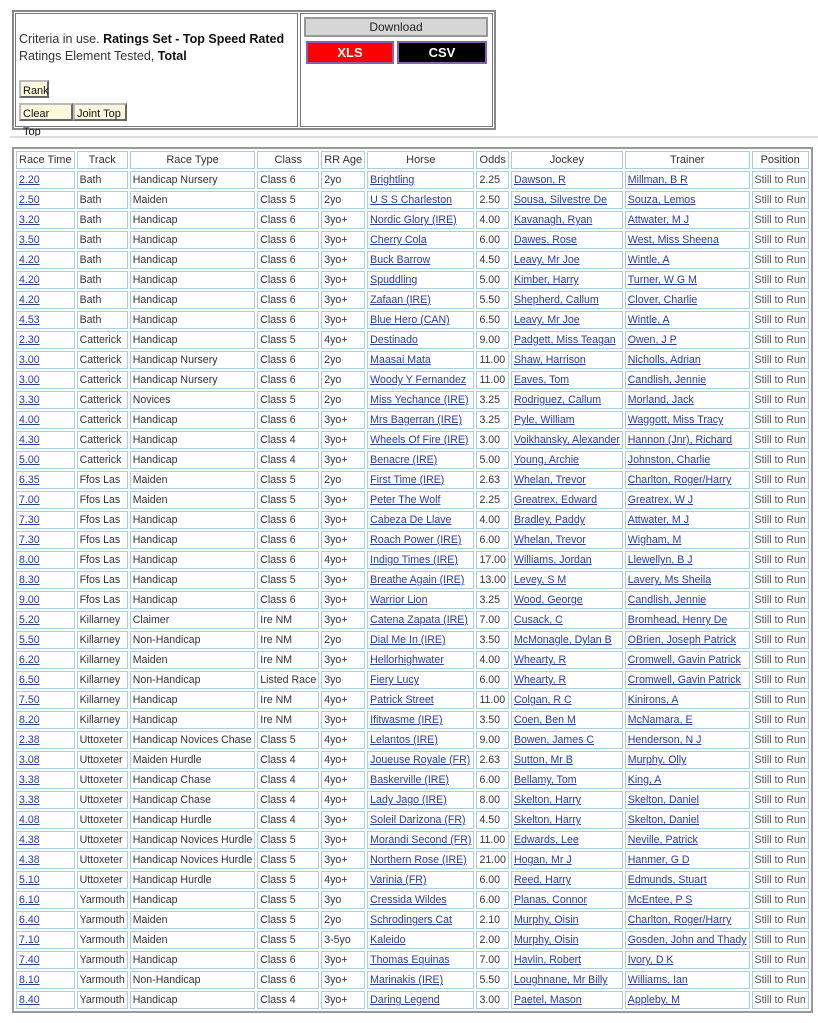  What do you see at coordinates (29, 840) in the screenshot?
I see `race-time-link: 4.38` at bounding box center [29, 840].